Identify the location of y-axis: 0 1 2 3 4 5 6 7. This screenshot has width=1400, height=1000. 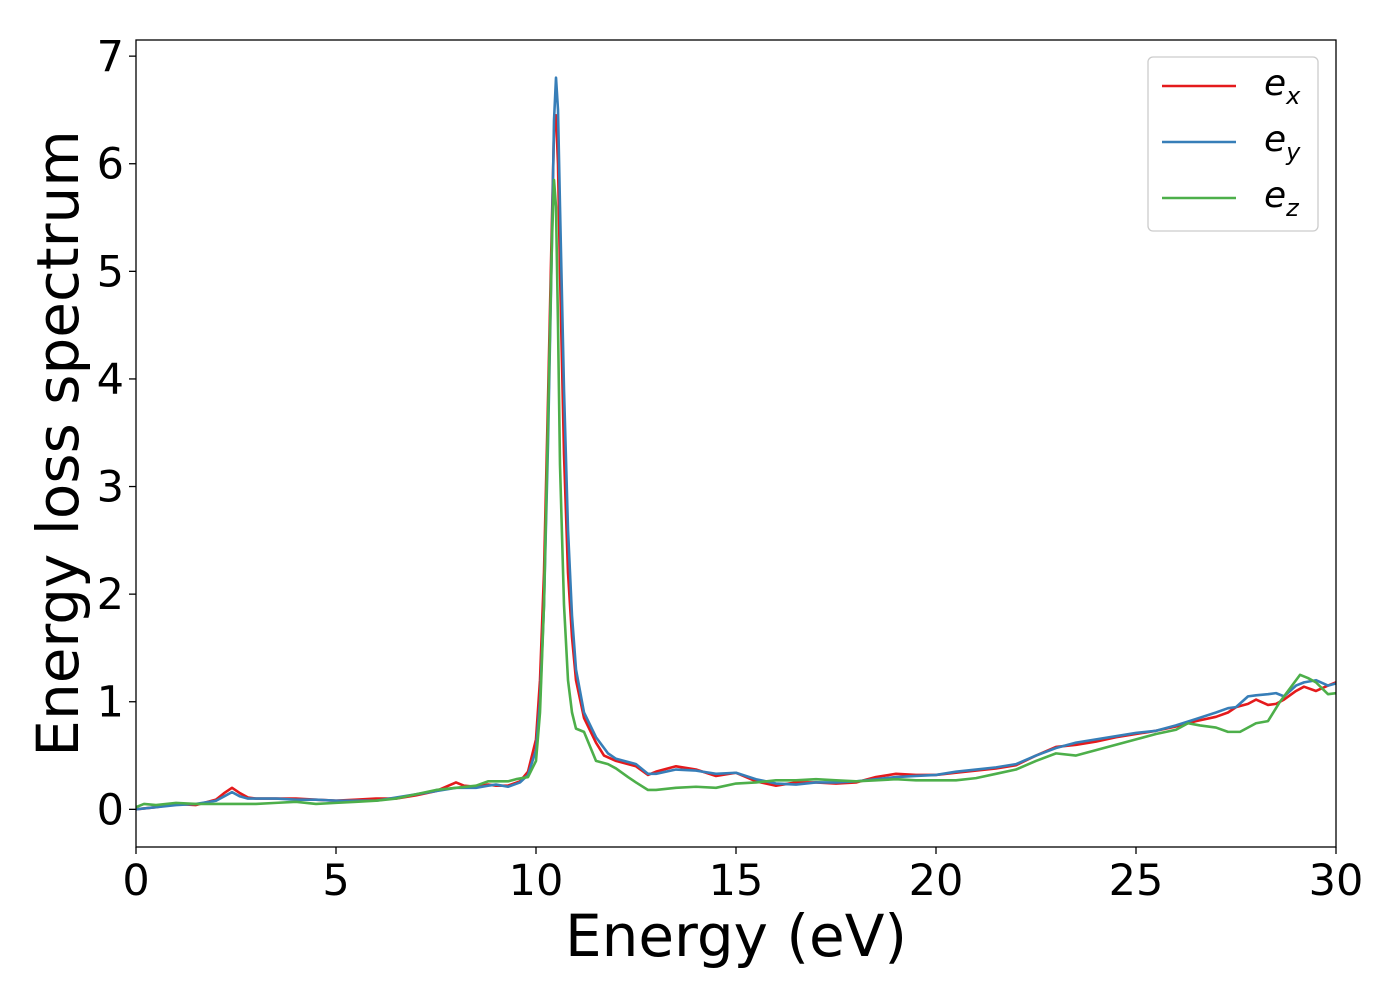
(116, 433).